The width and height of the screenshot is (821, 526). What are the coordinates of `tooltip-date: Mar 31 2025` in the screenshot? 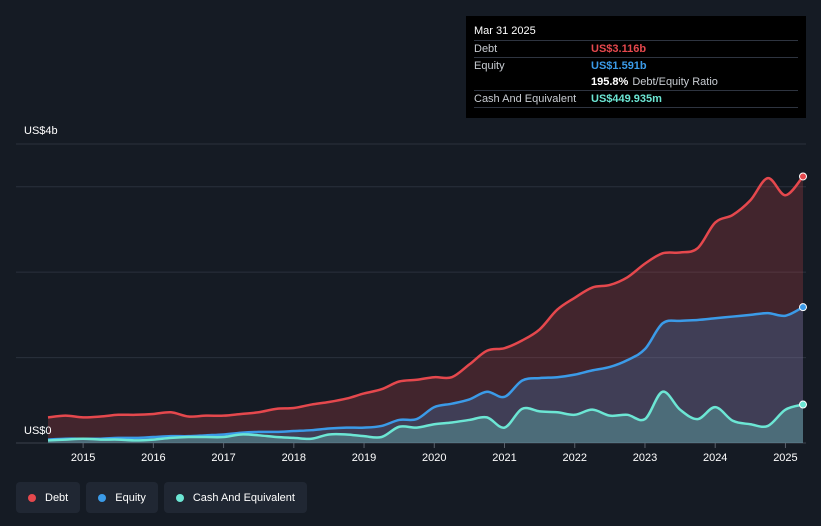 It's located at (505, 31).